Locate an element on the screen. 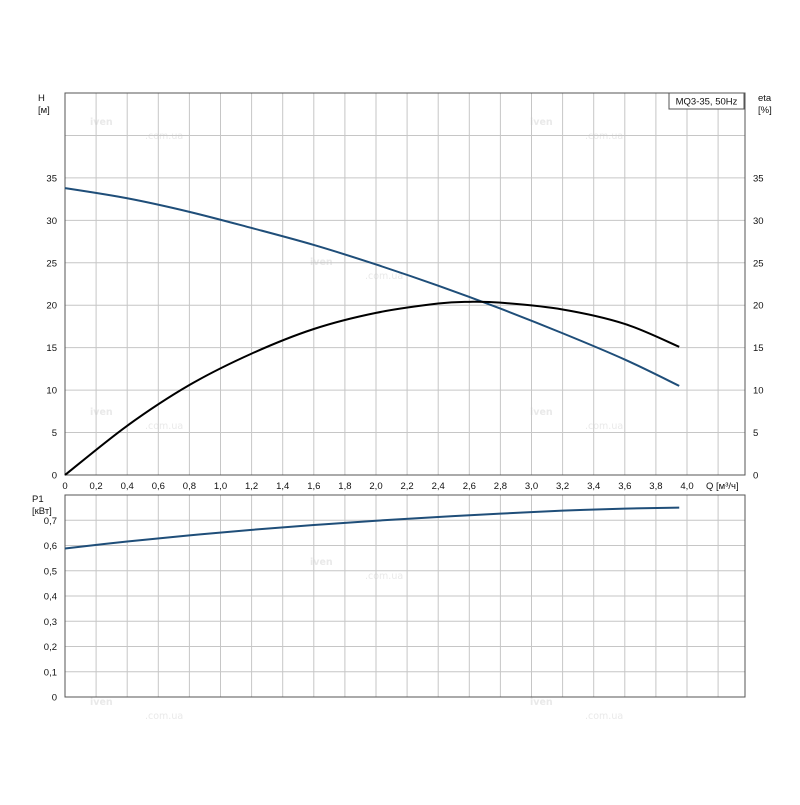  bottom-left-tick-label: 0,1 is located at coordinates (50, 672).